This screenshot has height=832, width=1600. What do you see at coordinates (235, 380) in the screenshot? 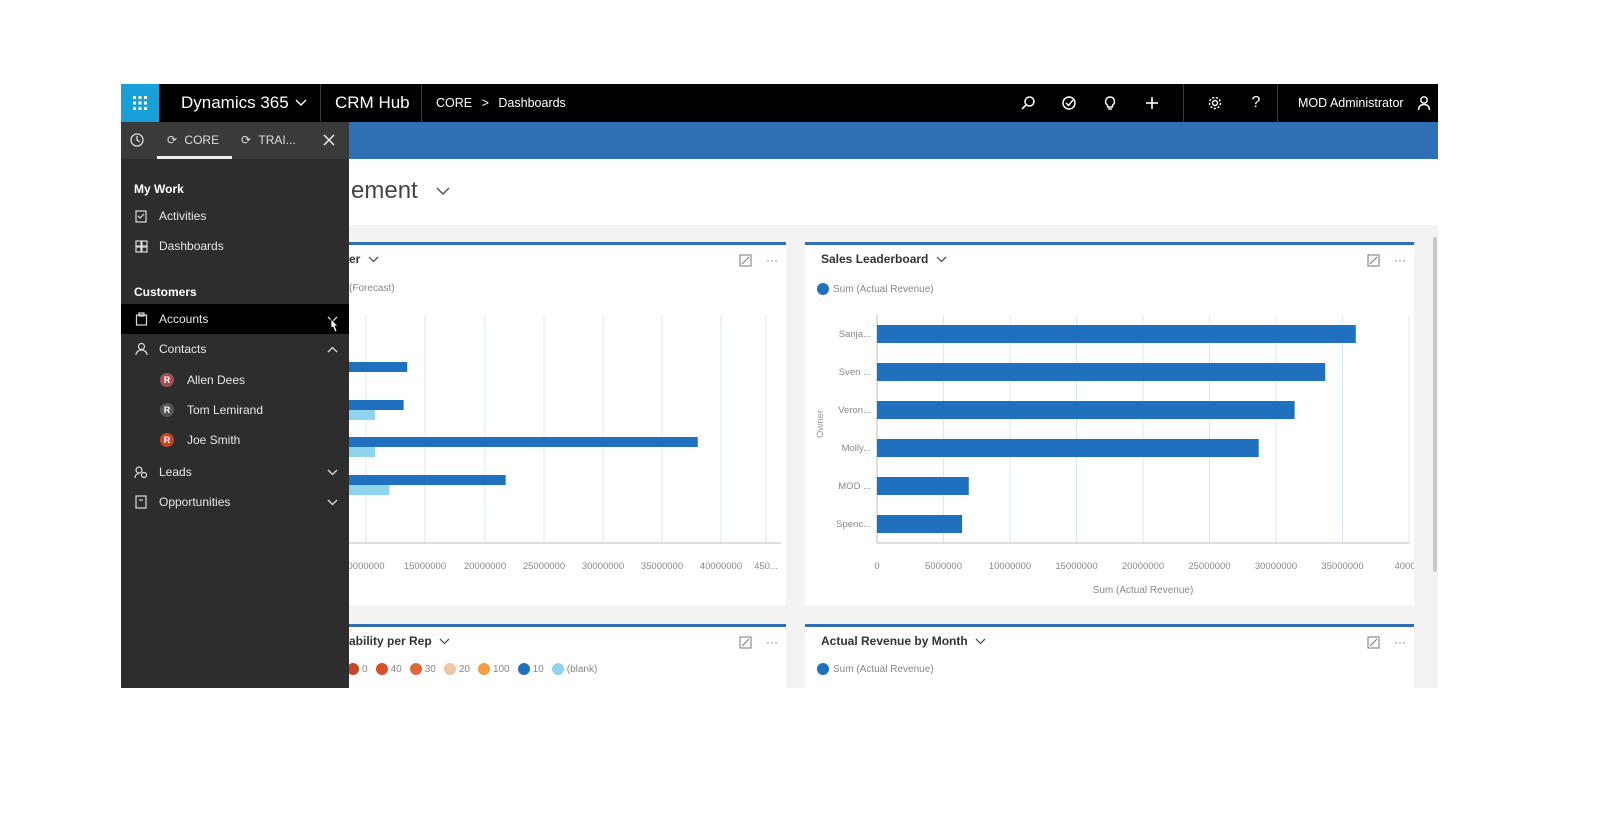
I see `contact-item: R Allen Dees` at bounding box center [235, 380].